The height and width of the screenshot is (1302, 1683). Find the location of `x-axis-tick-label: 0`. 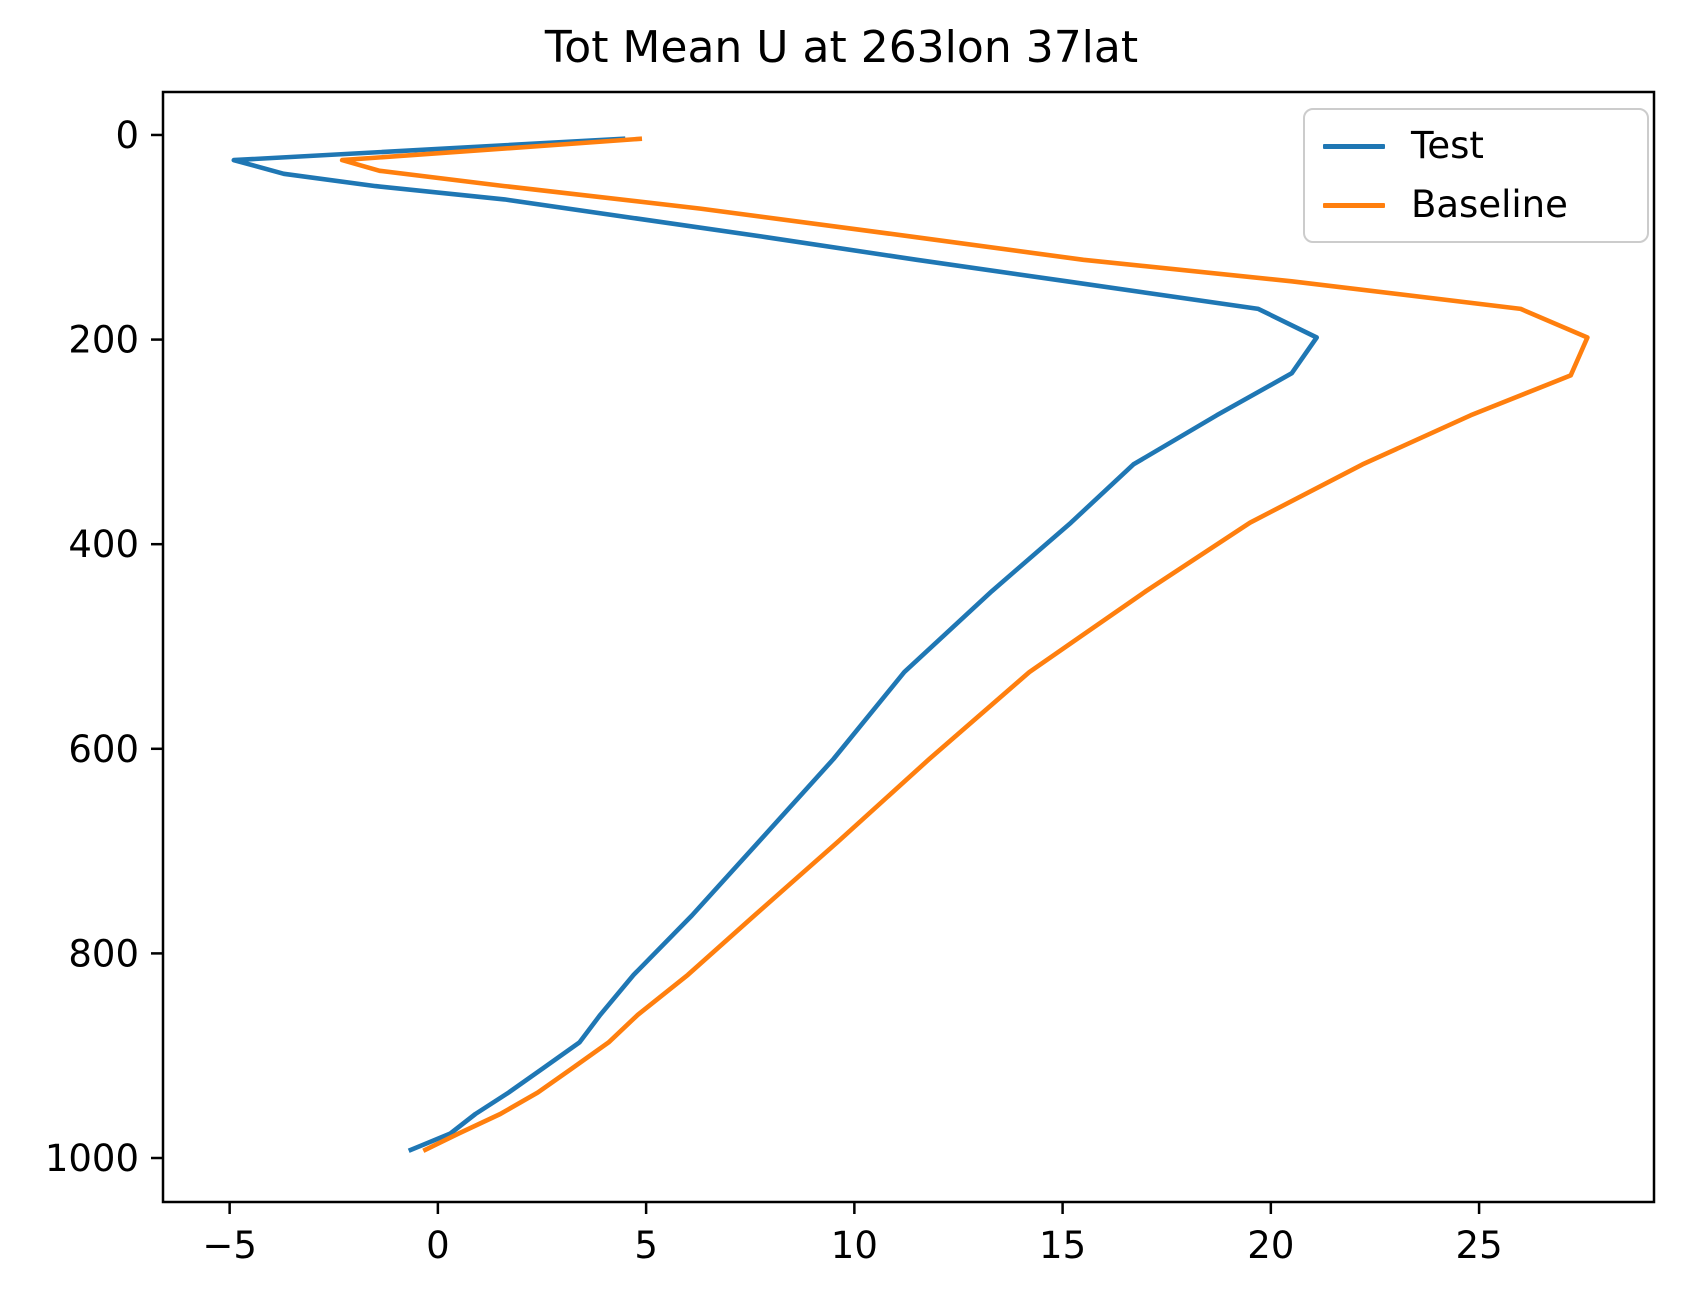

x-axis-tick-label: 0 is located at coordinates (438, 1245).